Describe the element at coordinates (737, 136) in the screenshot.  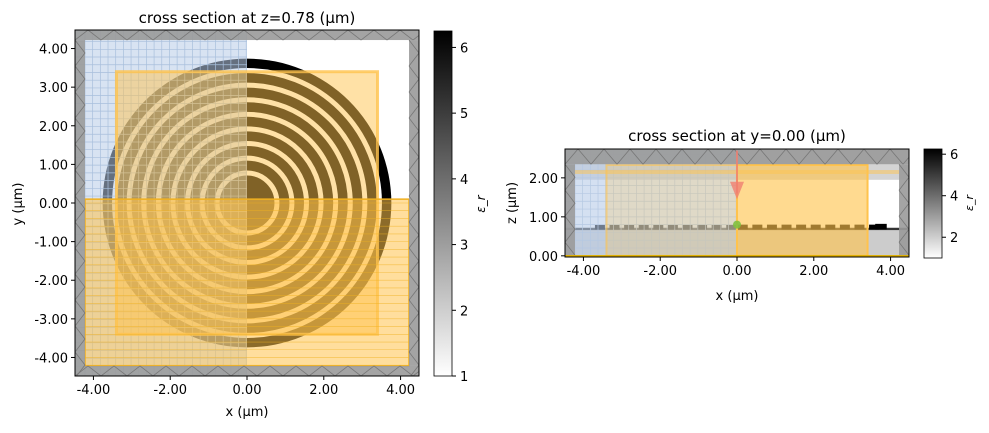
I see `plot2-title: cross section at y=0.00 (μm)` at that location.